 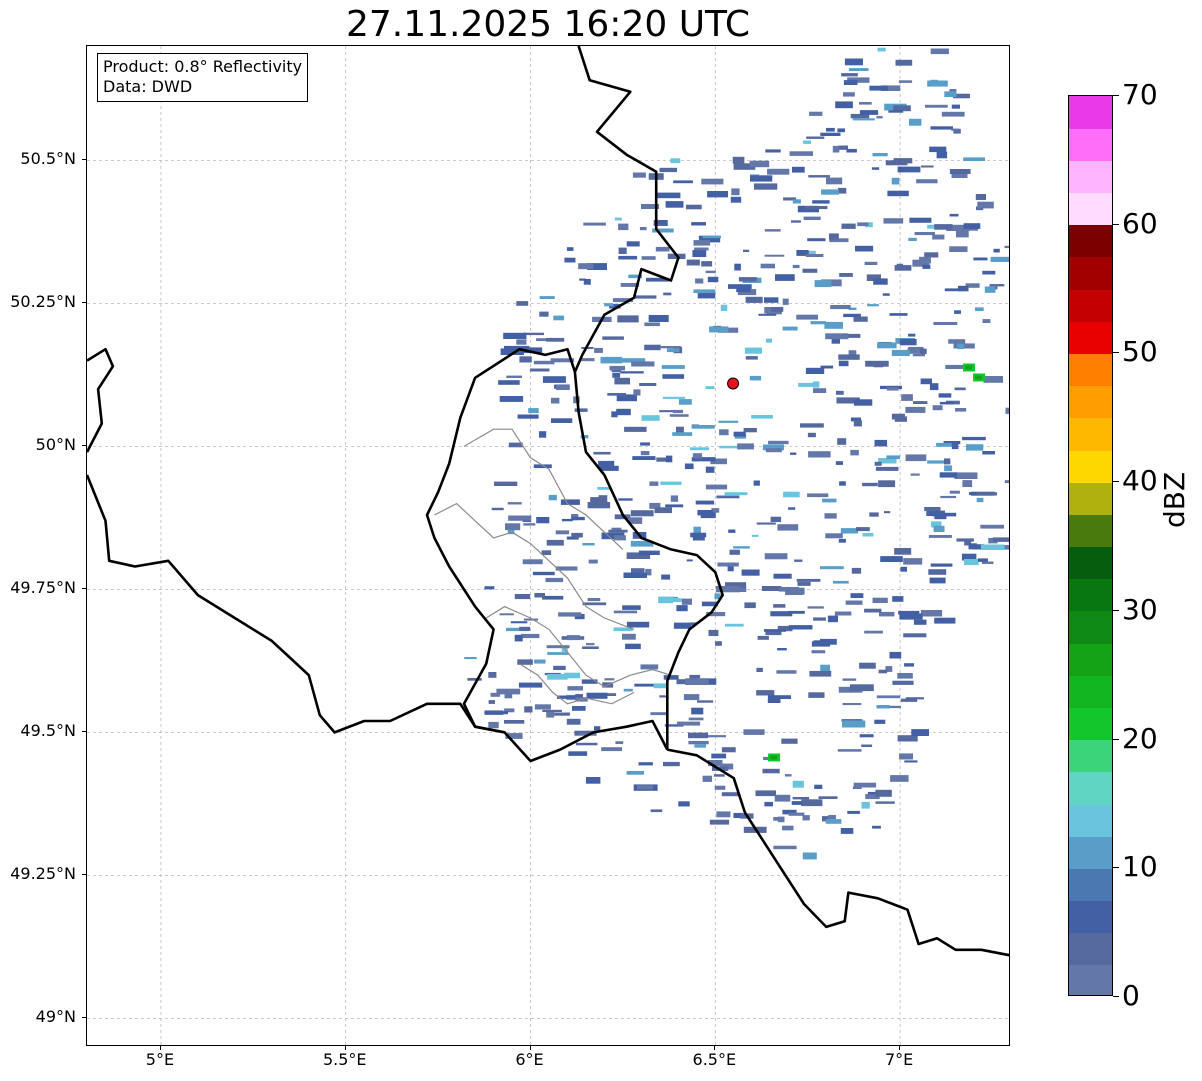 I want to click on colorbar-tick-label: 20, so click(x=1140, y=738).